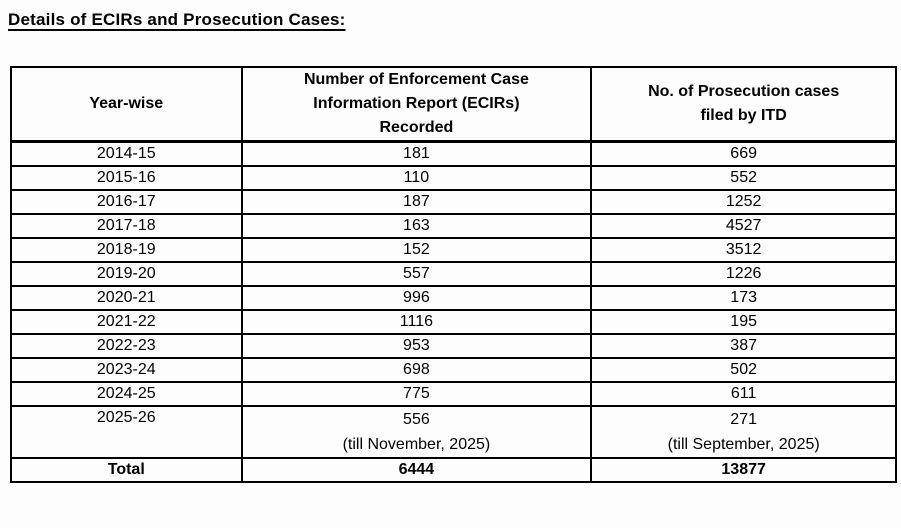 This screenshot has height=528, width=901. What do you see at coordinates (743, 226) in the screenshot?
I see `prosecution-cell: 4527` at bounding box center [743, 226].